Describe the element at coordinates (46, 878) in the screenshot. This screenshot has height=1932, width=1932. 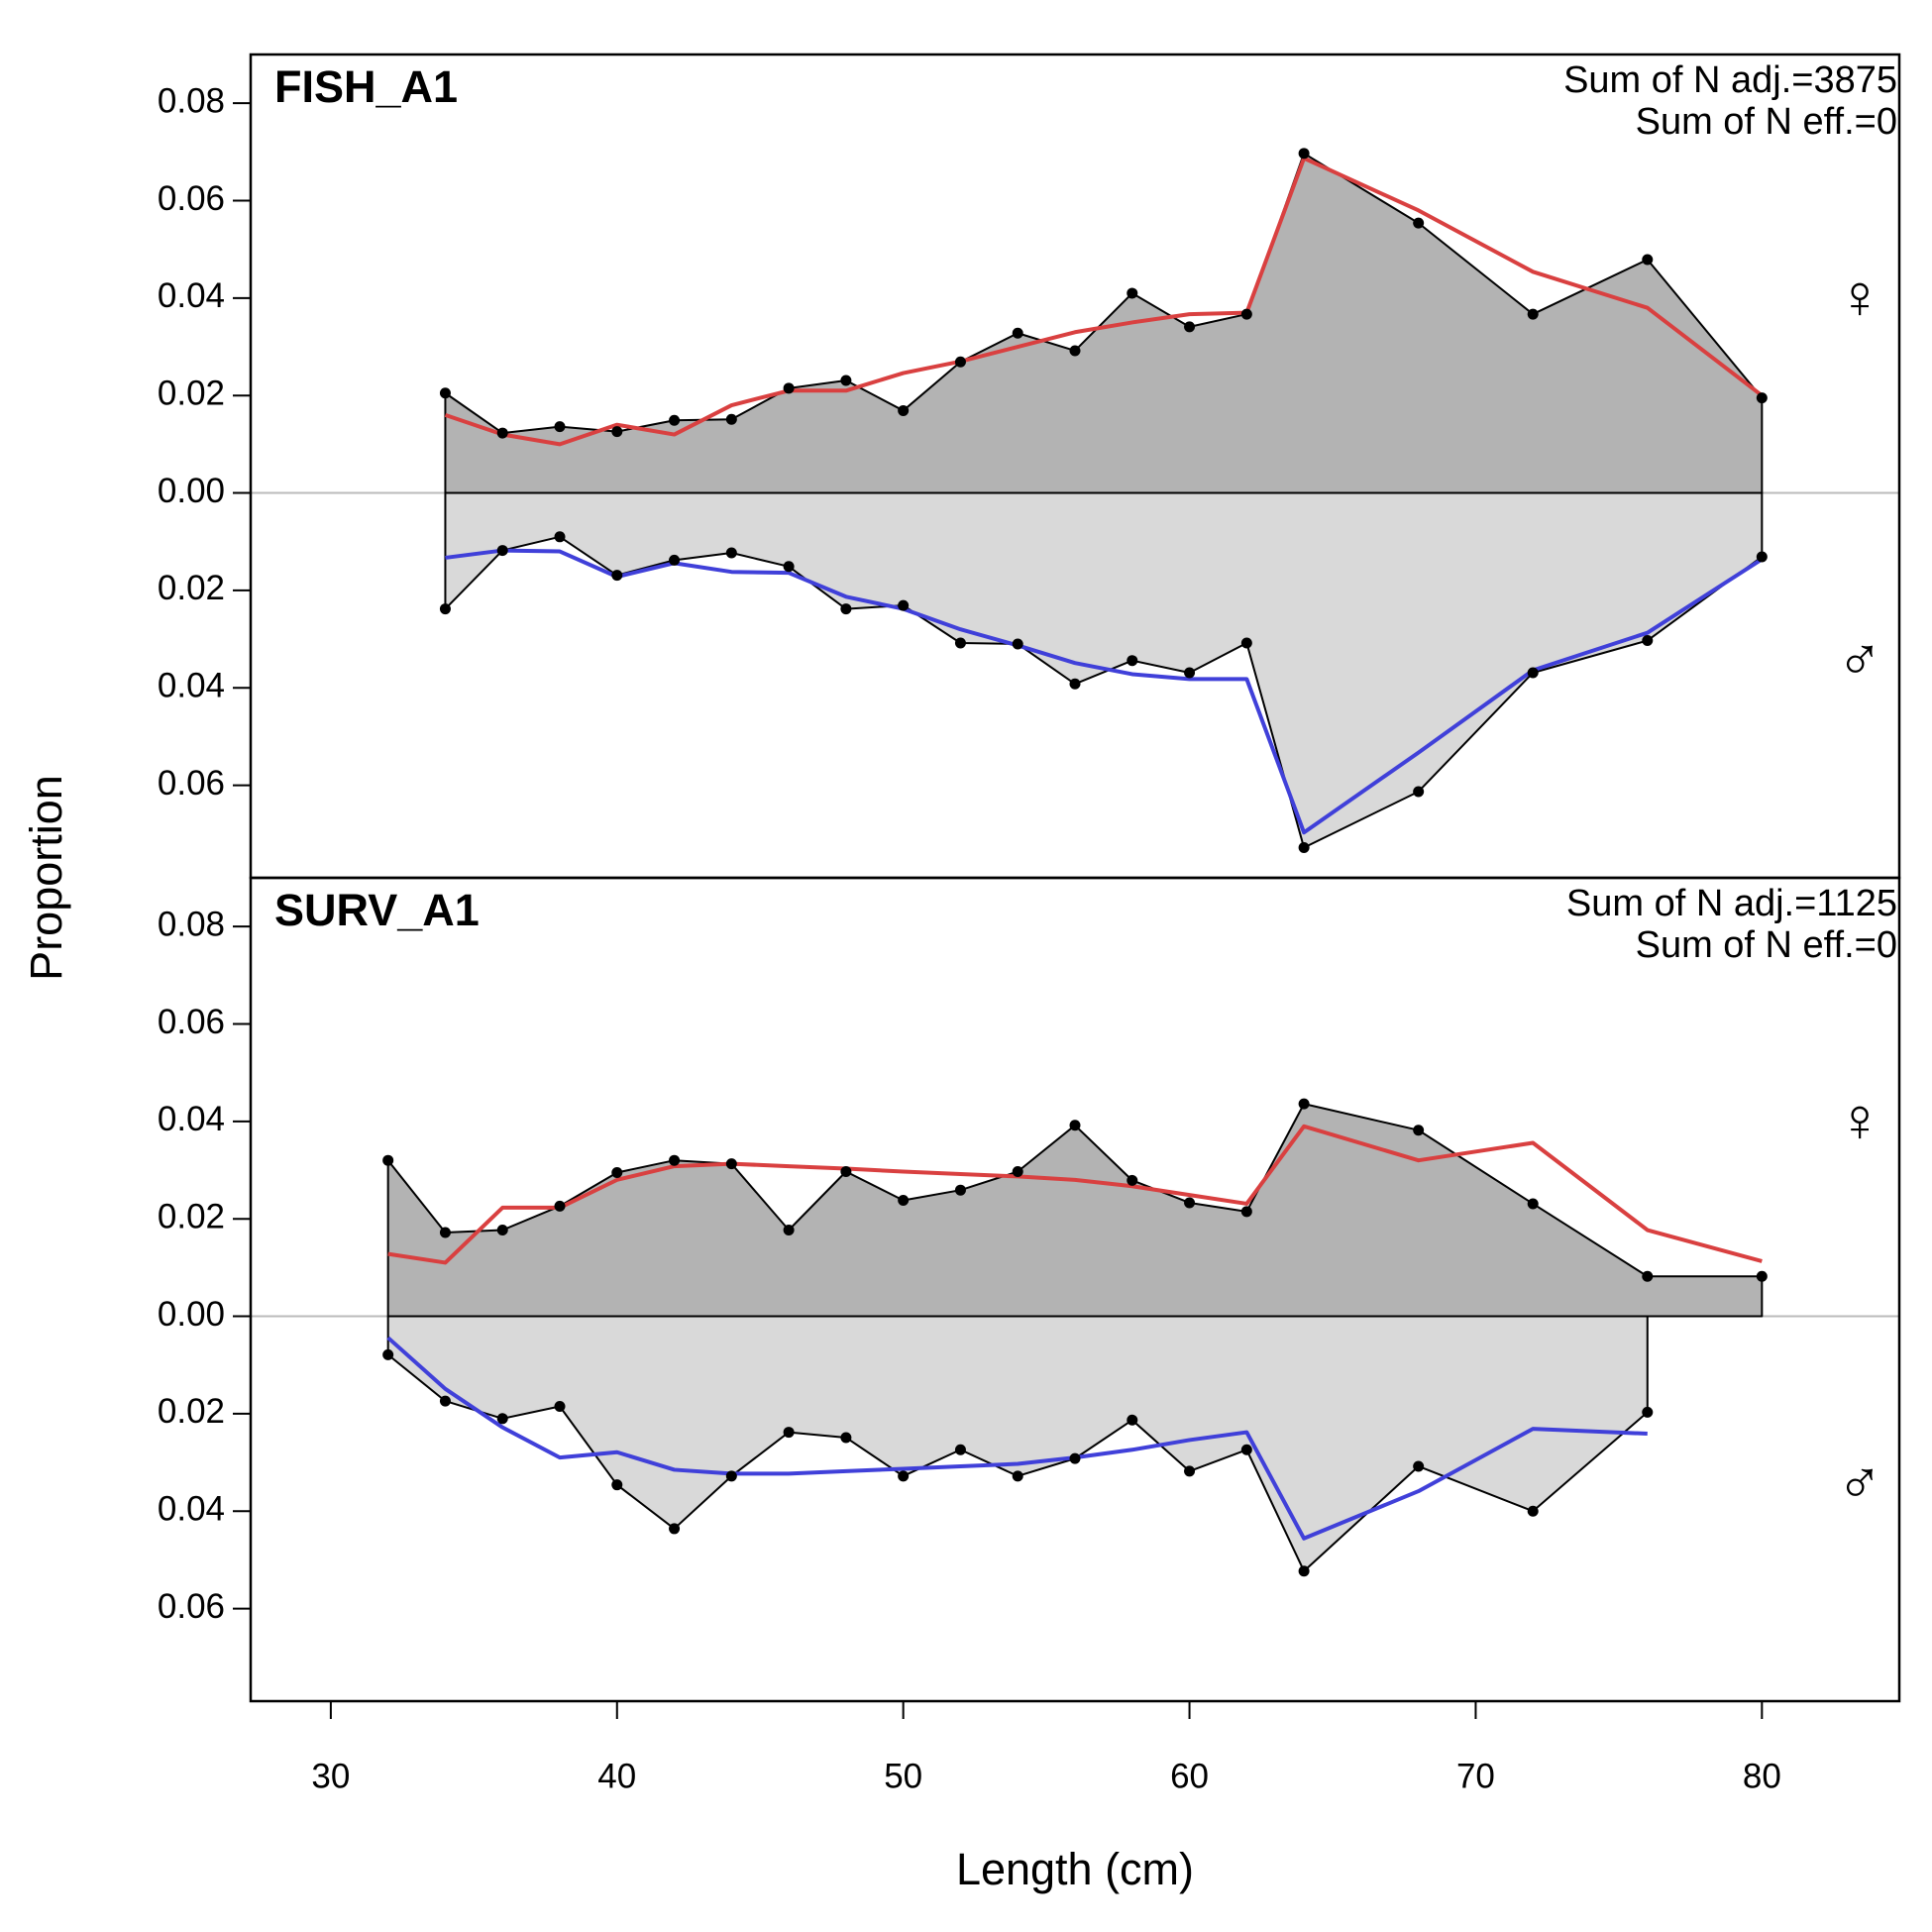
I see `y-axis-label: Proportion` at that location.